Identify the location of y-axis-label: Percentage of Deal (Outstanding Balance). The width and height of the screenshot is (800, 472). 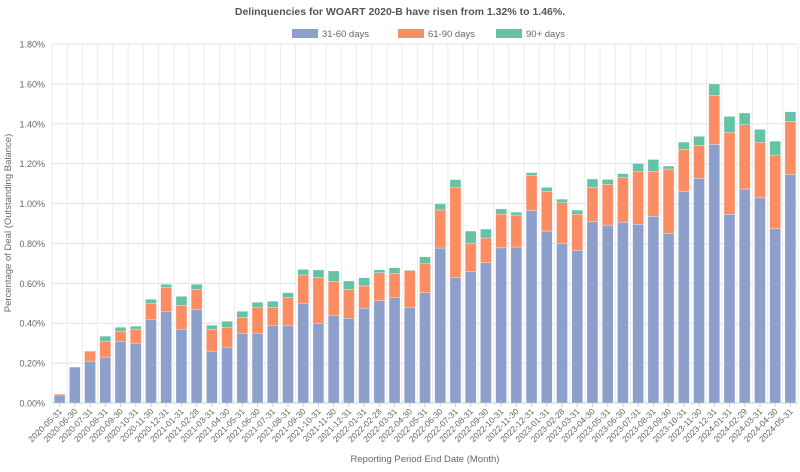
(8, 223).